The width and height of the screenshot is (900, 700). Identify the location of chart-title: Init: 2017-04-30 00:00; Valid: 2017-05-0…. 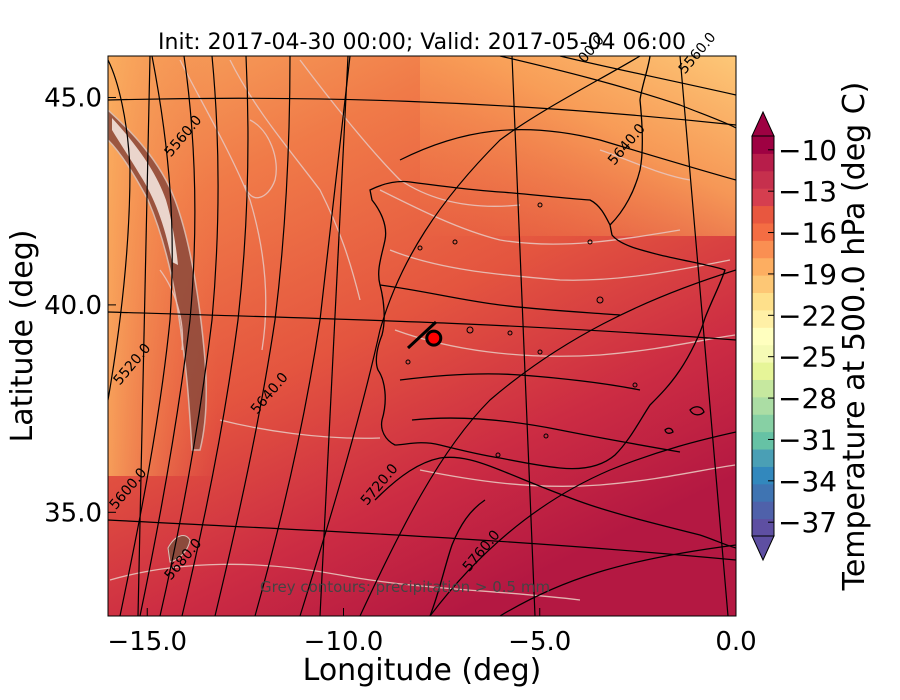
(422, 42).